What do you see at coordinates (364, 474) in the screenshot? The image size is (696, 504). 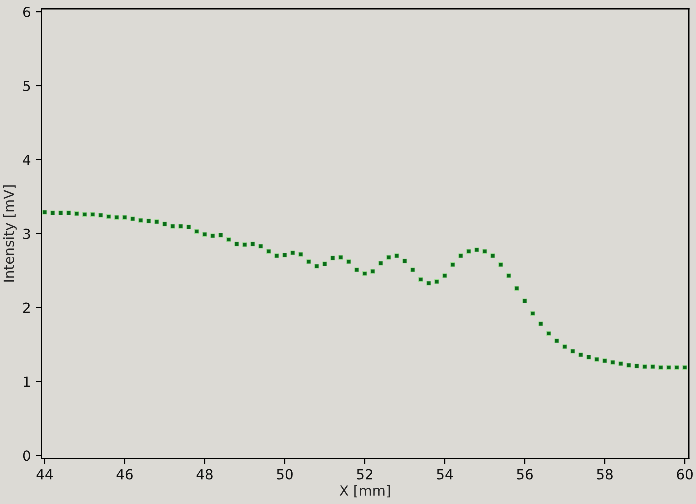 I see `x-tick-label: 52` at bounding box center [364, 474].